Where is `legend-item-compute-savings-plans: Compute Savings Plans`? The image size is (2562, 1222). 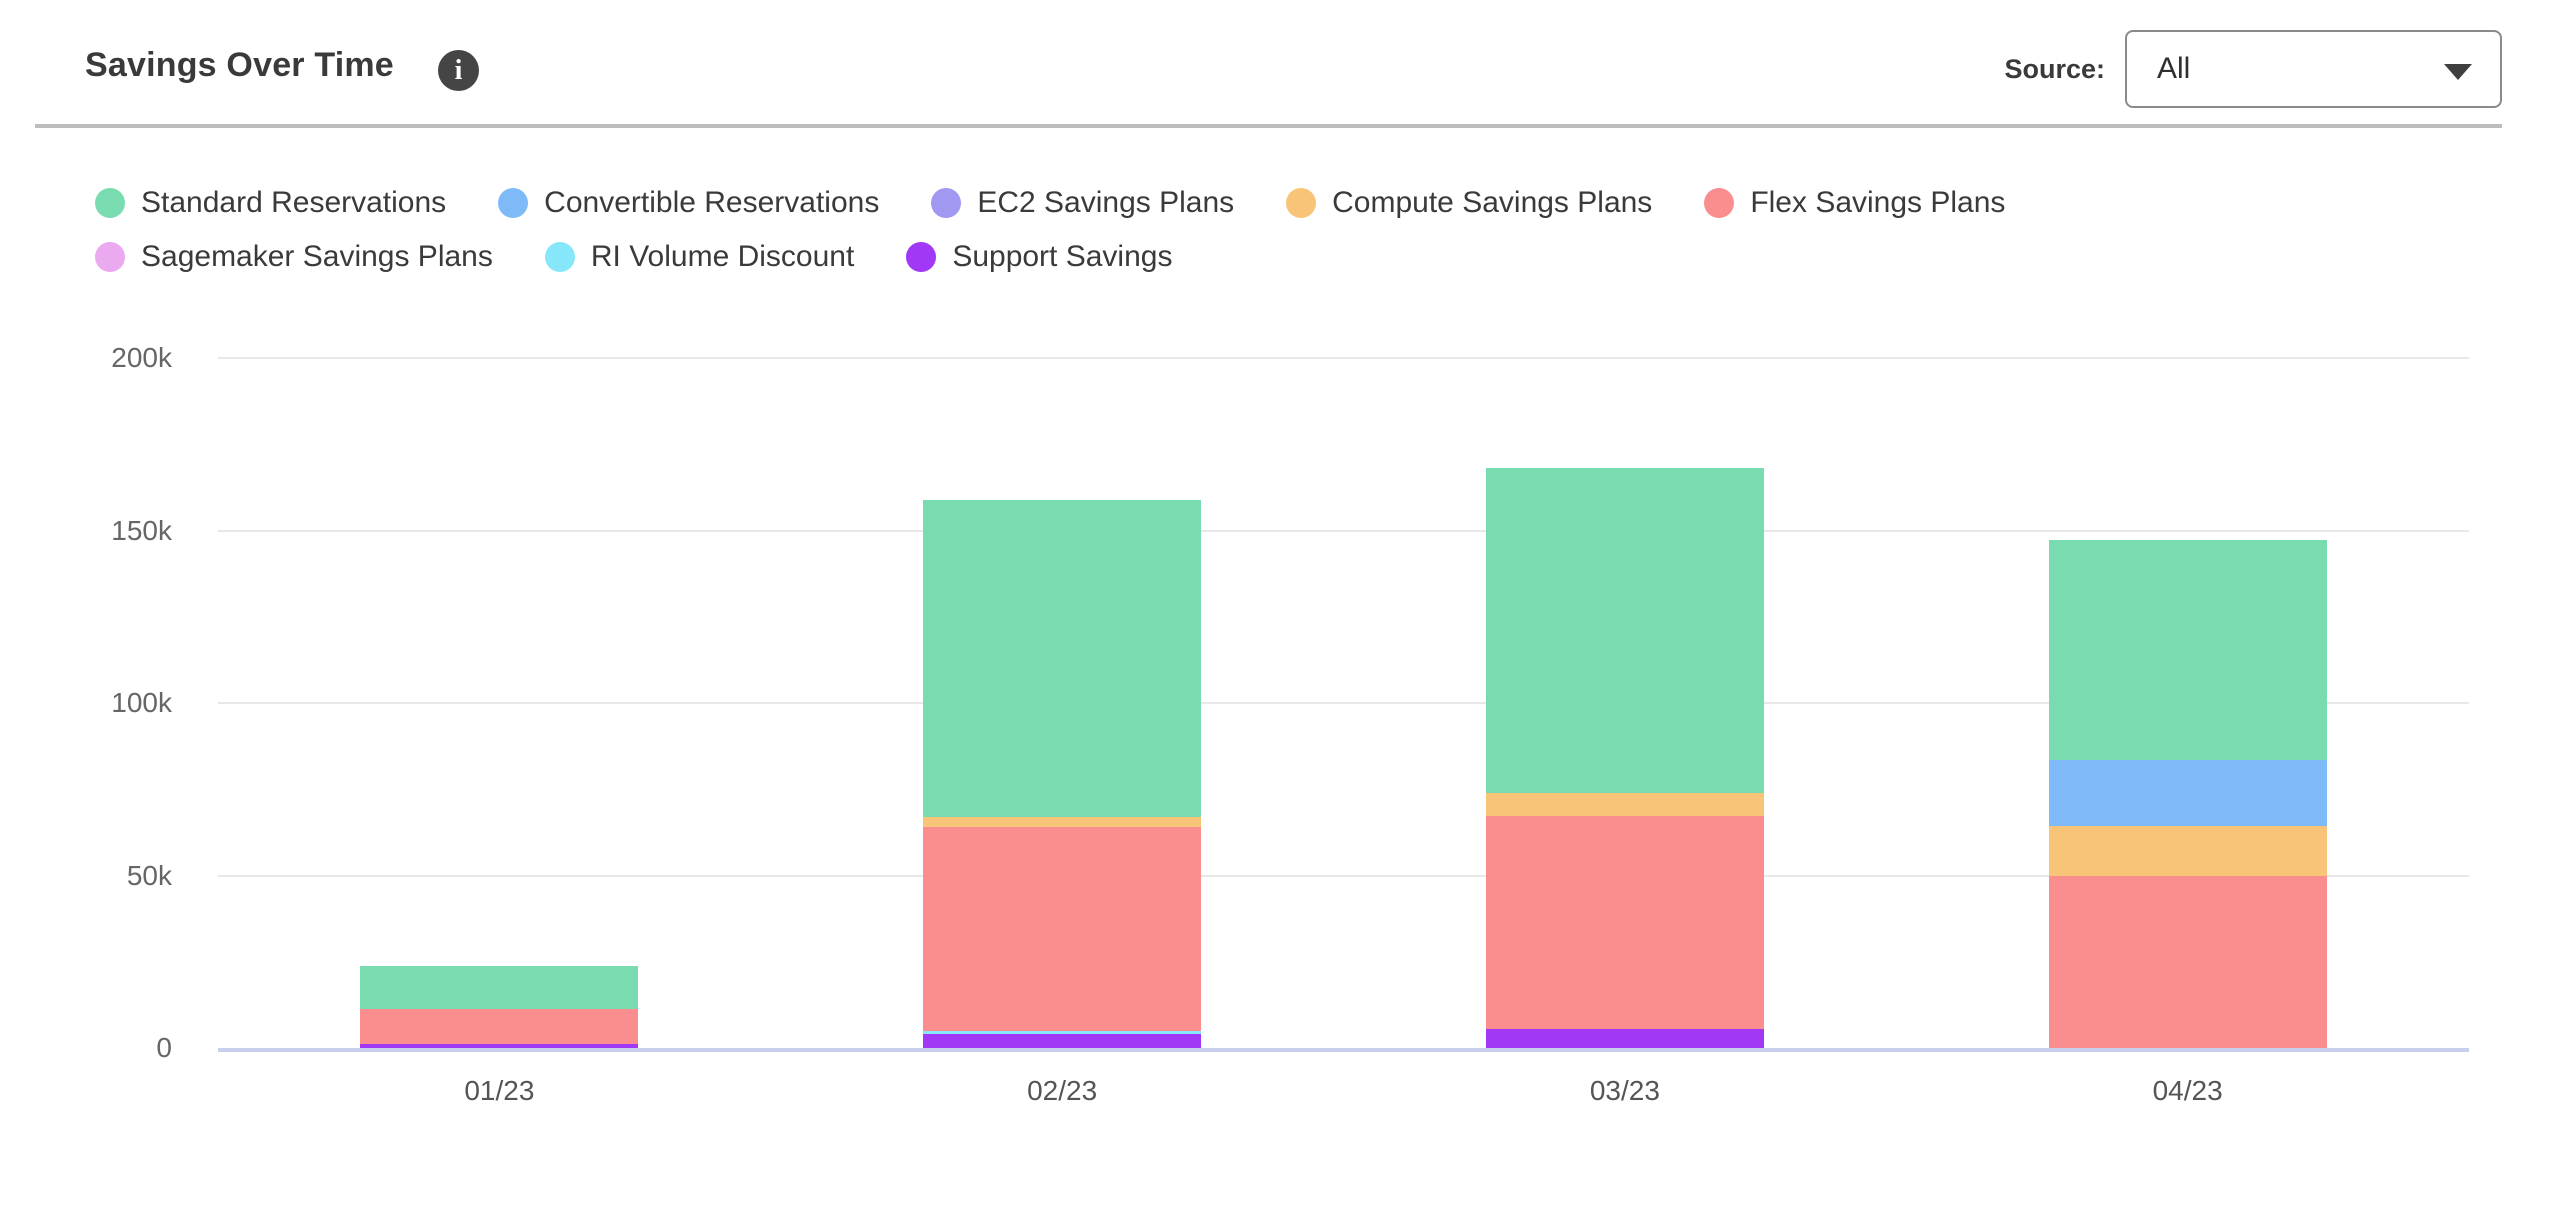
legend-item-compute-savings-plans: Compute Savings Plans is located at coordinates (1469, 203).